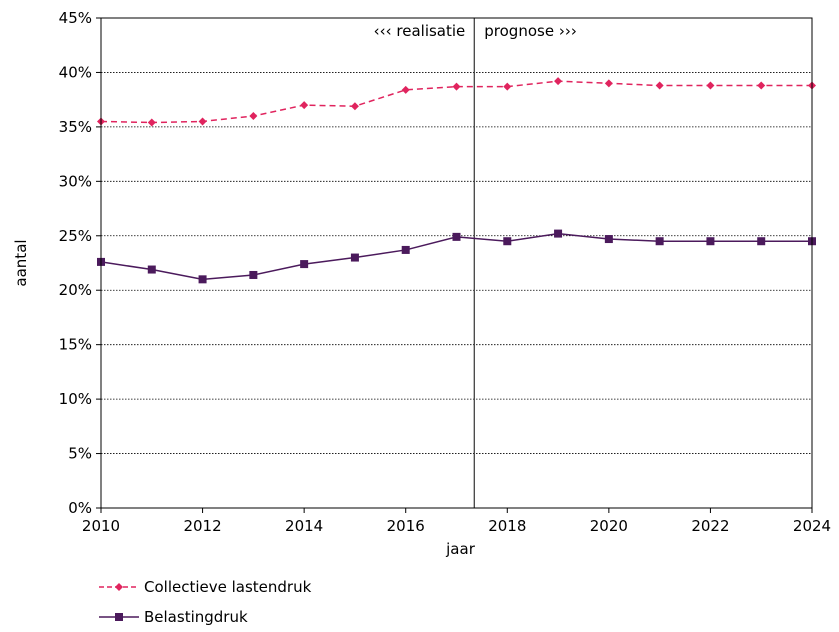 Image resolution: width=839 pixels, height=632 pixels. What do you see at coordinates (420, 31) in the screenshot?
I see `annotation-realisatie: ‹‹‹ realisatie` at bounding box center [420, 31].